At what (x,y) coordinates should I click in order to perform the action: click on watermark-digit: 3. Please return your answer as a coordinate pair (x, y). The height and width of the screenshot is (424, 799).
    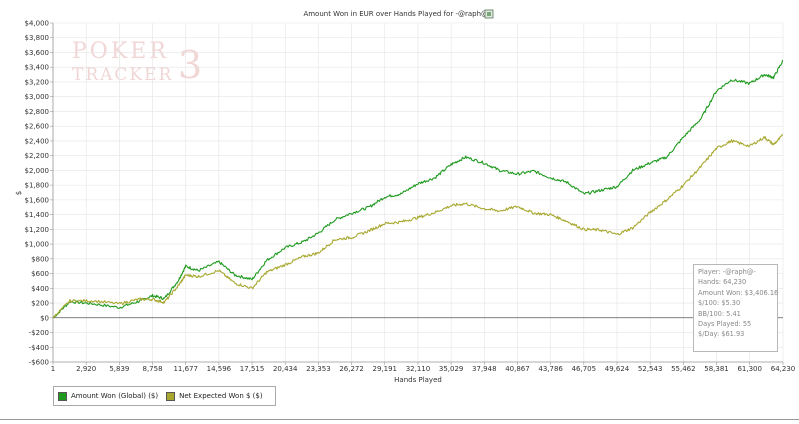
    Looking at the image, I should click on (190, 65).